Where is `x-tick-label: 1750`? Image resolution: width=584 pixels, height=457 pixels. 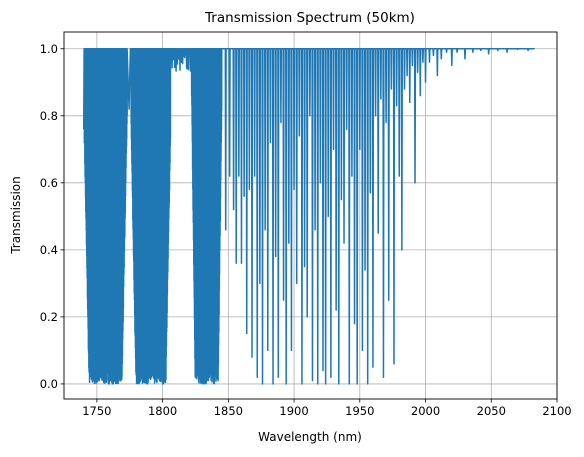
x-tick-label: 1750 is located at coordinates (96, 411).